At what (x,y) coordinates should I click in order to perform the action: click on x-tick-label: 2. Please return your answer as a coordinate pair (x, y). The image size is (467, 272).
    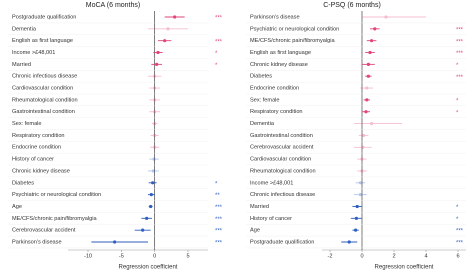
    Looking at the image, I should click on (393, 256).